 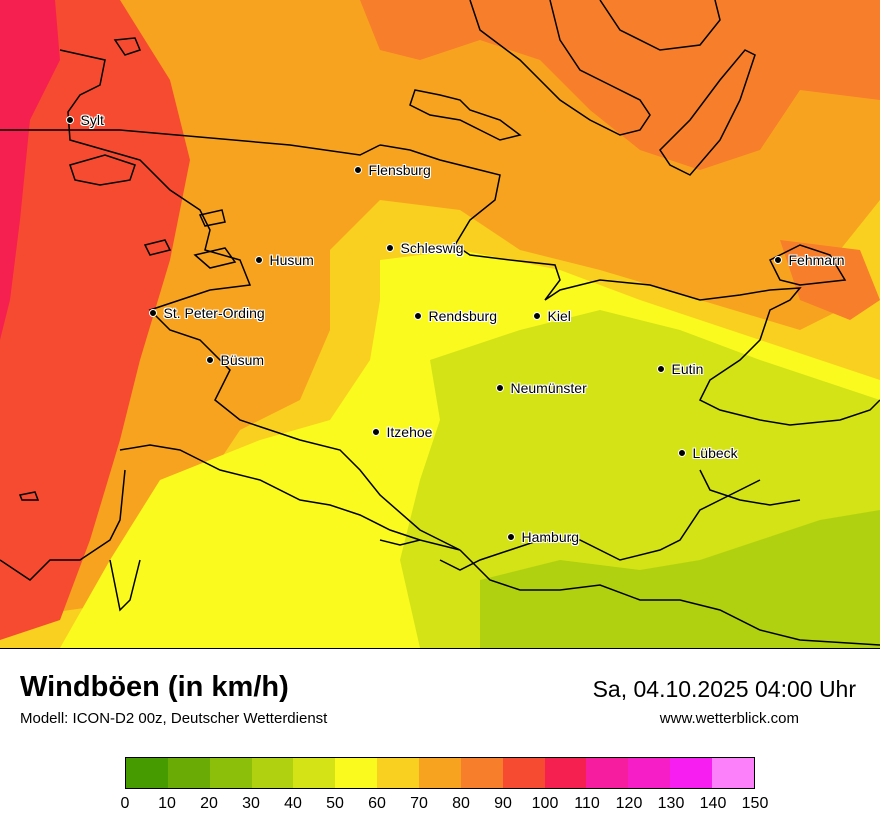 What do you see at coordinates (419, 803) in the screenshot?
I see `legend-tick: 70` at bounding box center [419, 803].